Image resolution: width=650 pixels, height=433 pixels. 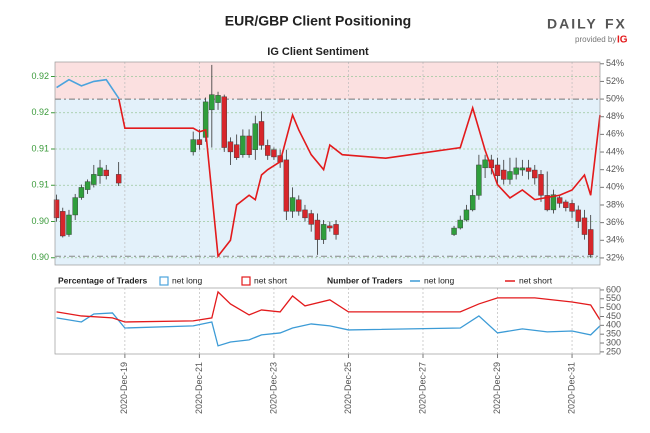 I want to click on y-tick-label: 450, so click(x=613, y=316).